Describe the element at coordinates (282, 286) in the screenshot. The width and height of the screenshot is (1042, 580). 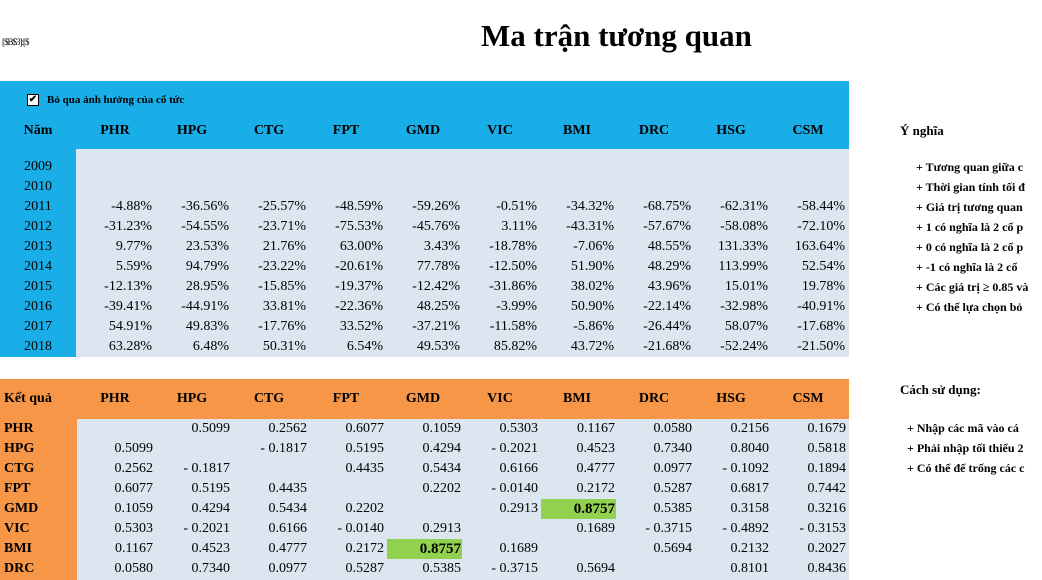
I see `return-cell: -15.85%` at that location.